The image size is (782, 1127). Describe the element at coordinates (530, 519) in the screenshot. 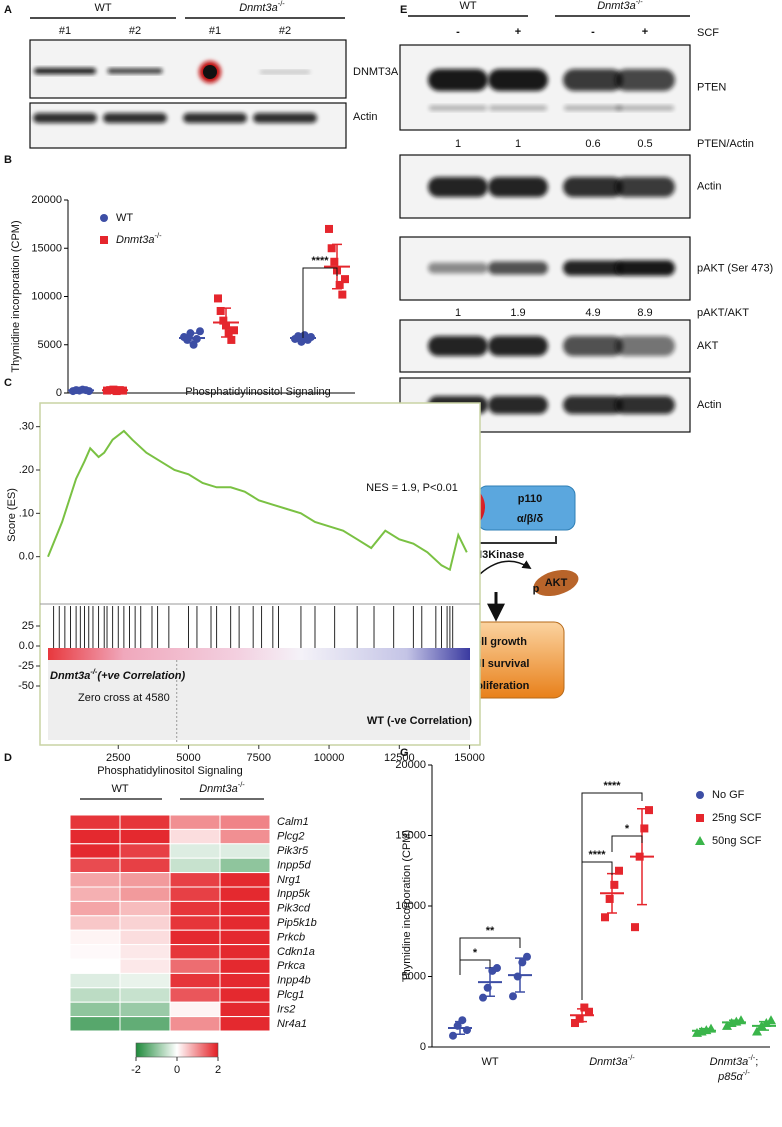

I see `p110-label: α/β/δ` at that location.